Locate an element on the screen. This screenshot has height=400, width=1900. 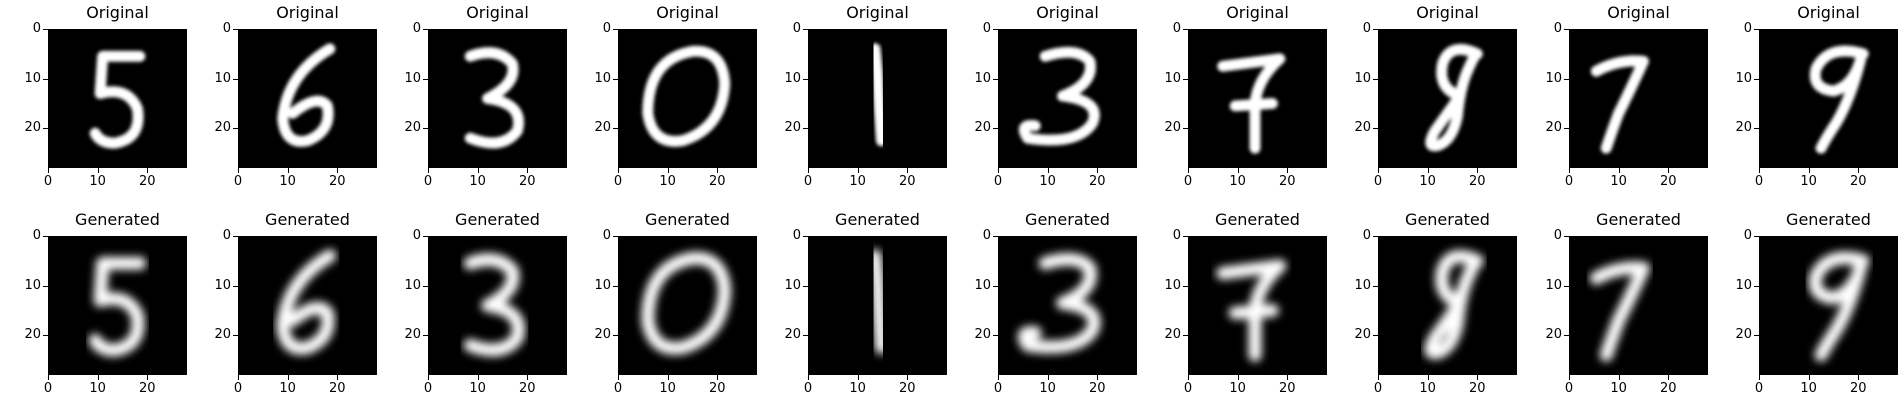
generated-panel-1: Generated 0 10 20 0 10 20 is located at coordinates (105, 302).